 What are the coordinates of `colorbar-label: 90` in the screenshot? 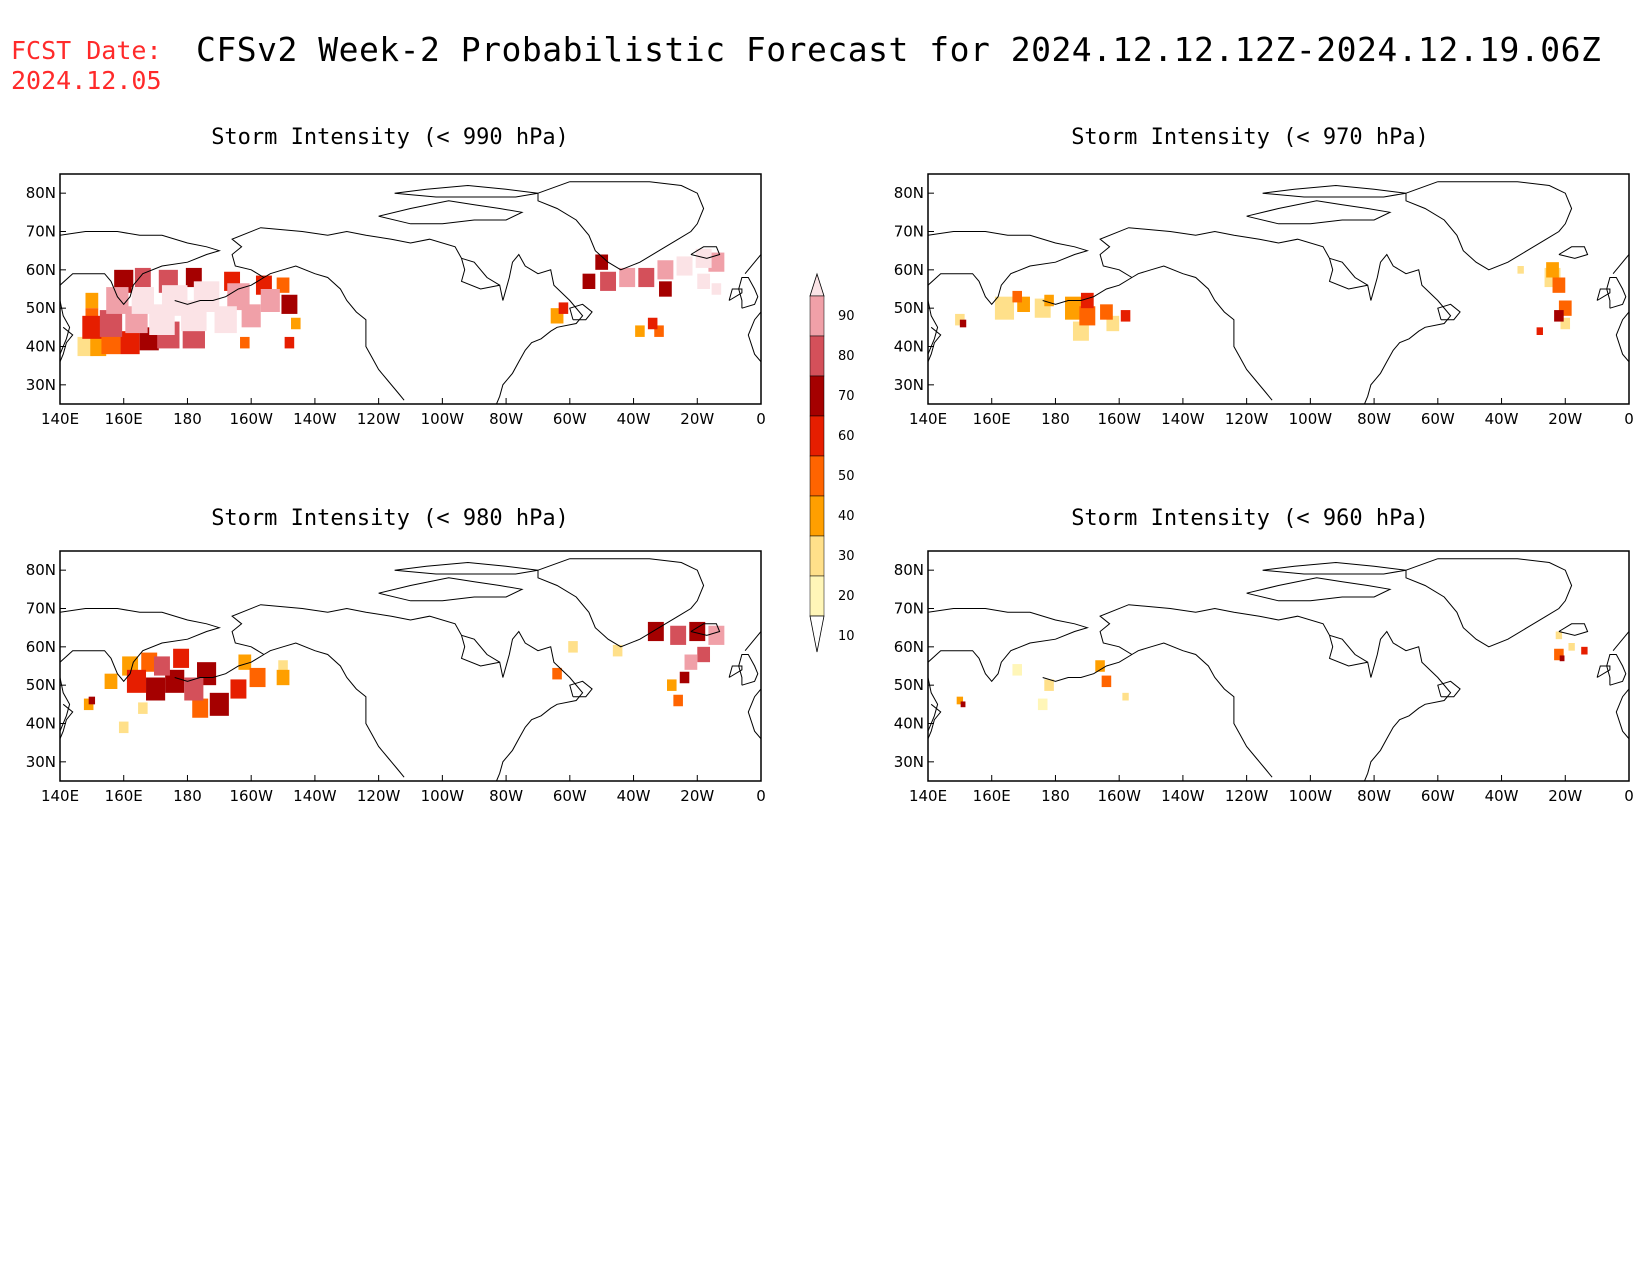 It's located at (846, 316).